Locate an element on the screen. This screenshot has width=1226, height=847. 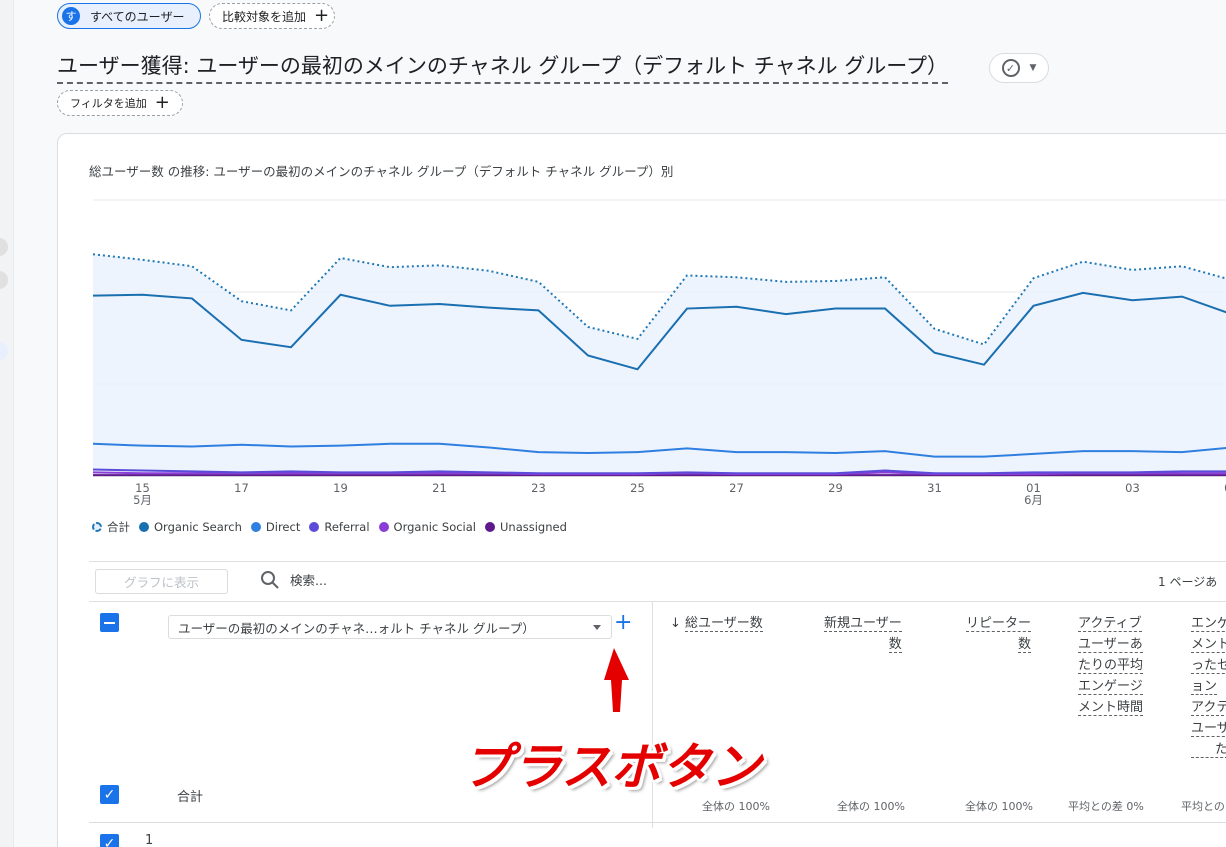
column-header-engaged-sessions: エンゲ メント ったセ ョン アクテ ユーザ た is located at coordinates (1208, 686).